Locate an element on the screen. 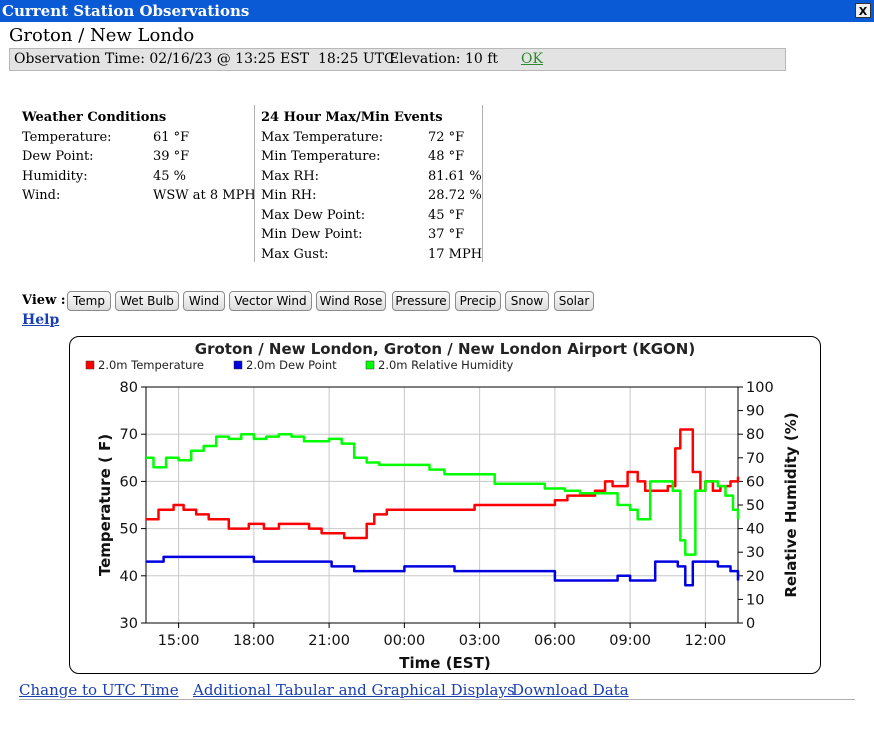 Image resolution: width=874 pixels, height=750 pixels. max-min-label: Max Gust: is located at coordinates (295, 254).